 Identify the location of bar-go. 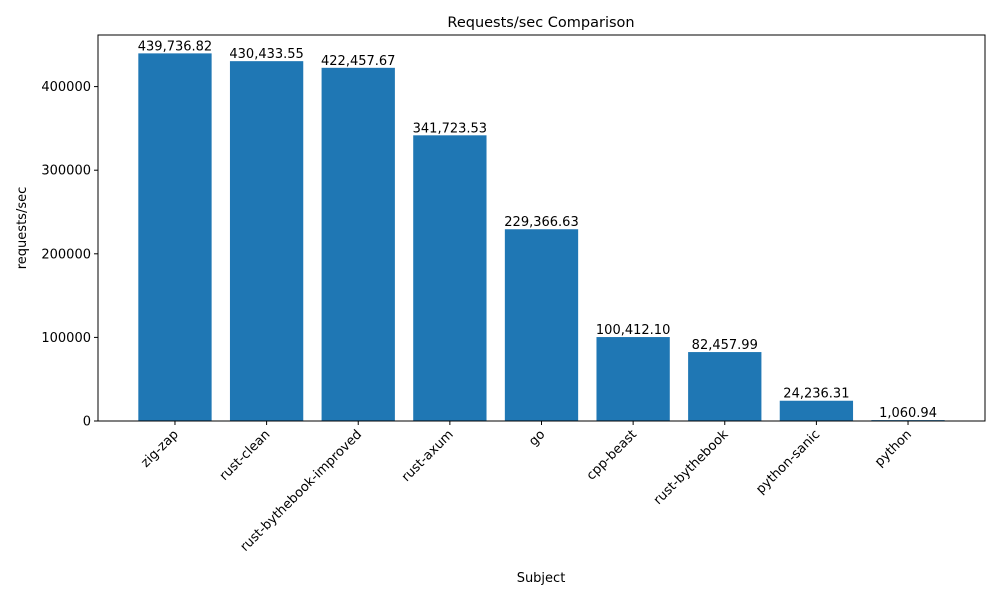
(541, 325).